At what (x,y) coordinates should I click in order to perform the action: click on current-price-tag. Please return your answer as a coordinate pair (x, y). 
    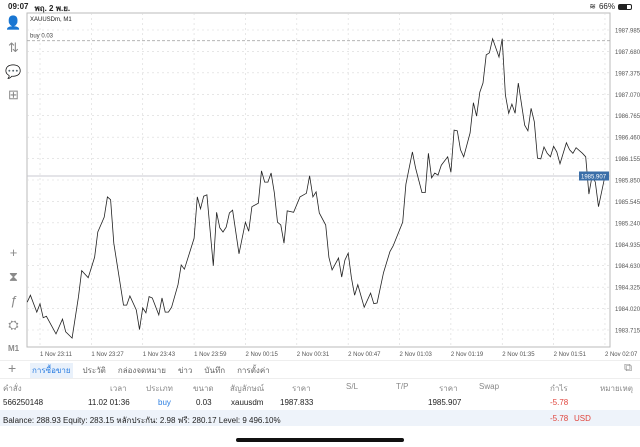
    Looking at the image, I should click on (594, 176).